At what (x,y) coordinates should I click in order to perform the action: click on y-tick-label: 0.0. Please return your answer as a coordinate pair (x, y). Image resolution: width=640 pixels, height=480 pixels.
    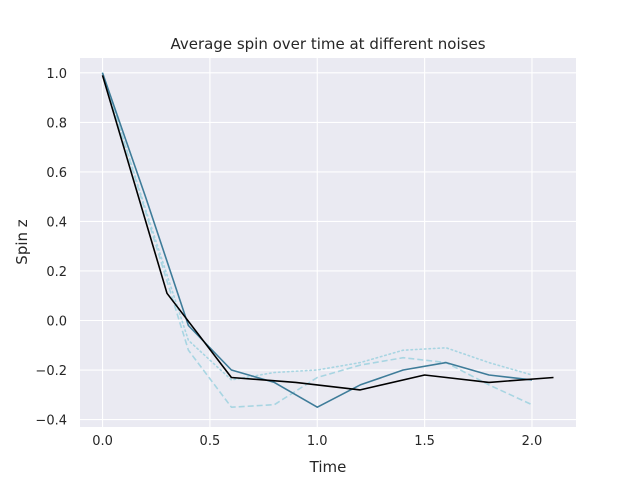
    Looking at the image, I should click on (56, 322).